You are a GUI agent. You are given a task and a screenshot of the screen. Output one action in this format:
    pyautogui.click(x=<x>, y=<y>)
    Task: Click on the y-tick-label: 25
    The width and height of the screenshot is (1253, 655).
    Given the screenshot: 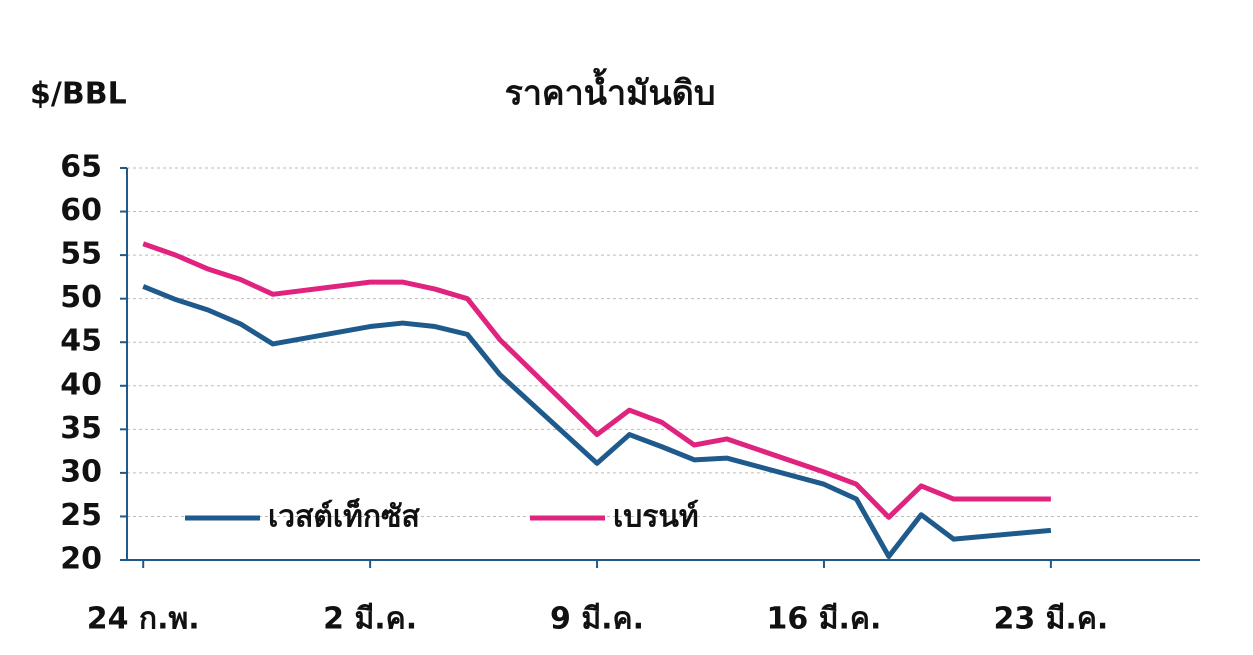 What is the action you would take?
    pyautogui.click(x=81, y=515)
    